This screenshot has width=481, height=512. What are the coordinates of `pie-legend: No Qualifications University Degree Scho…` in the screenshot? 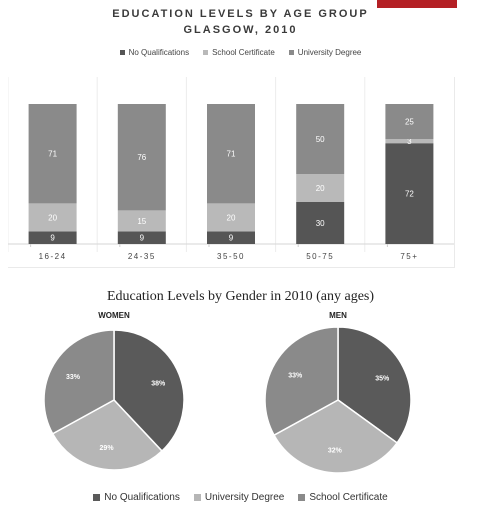 It's located at (240, 497).